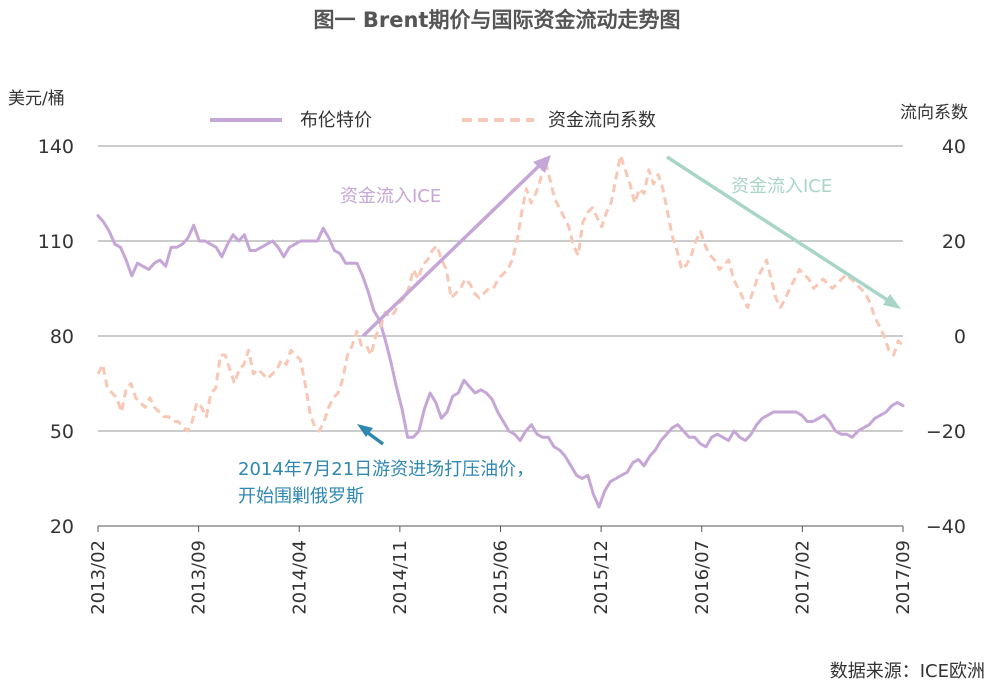 This screenshot has height=691, width=995. What do you see at coordinates (36, 99) in the screenshot?
I see `left-axis-unit: 美元/桶` at bounding box center [36, 99].